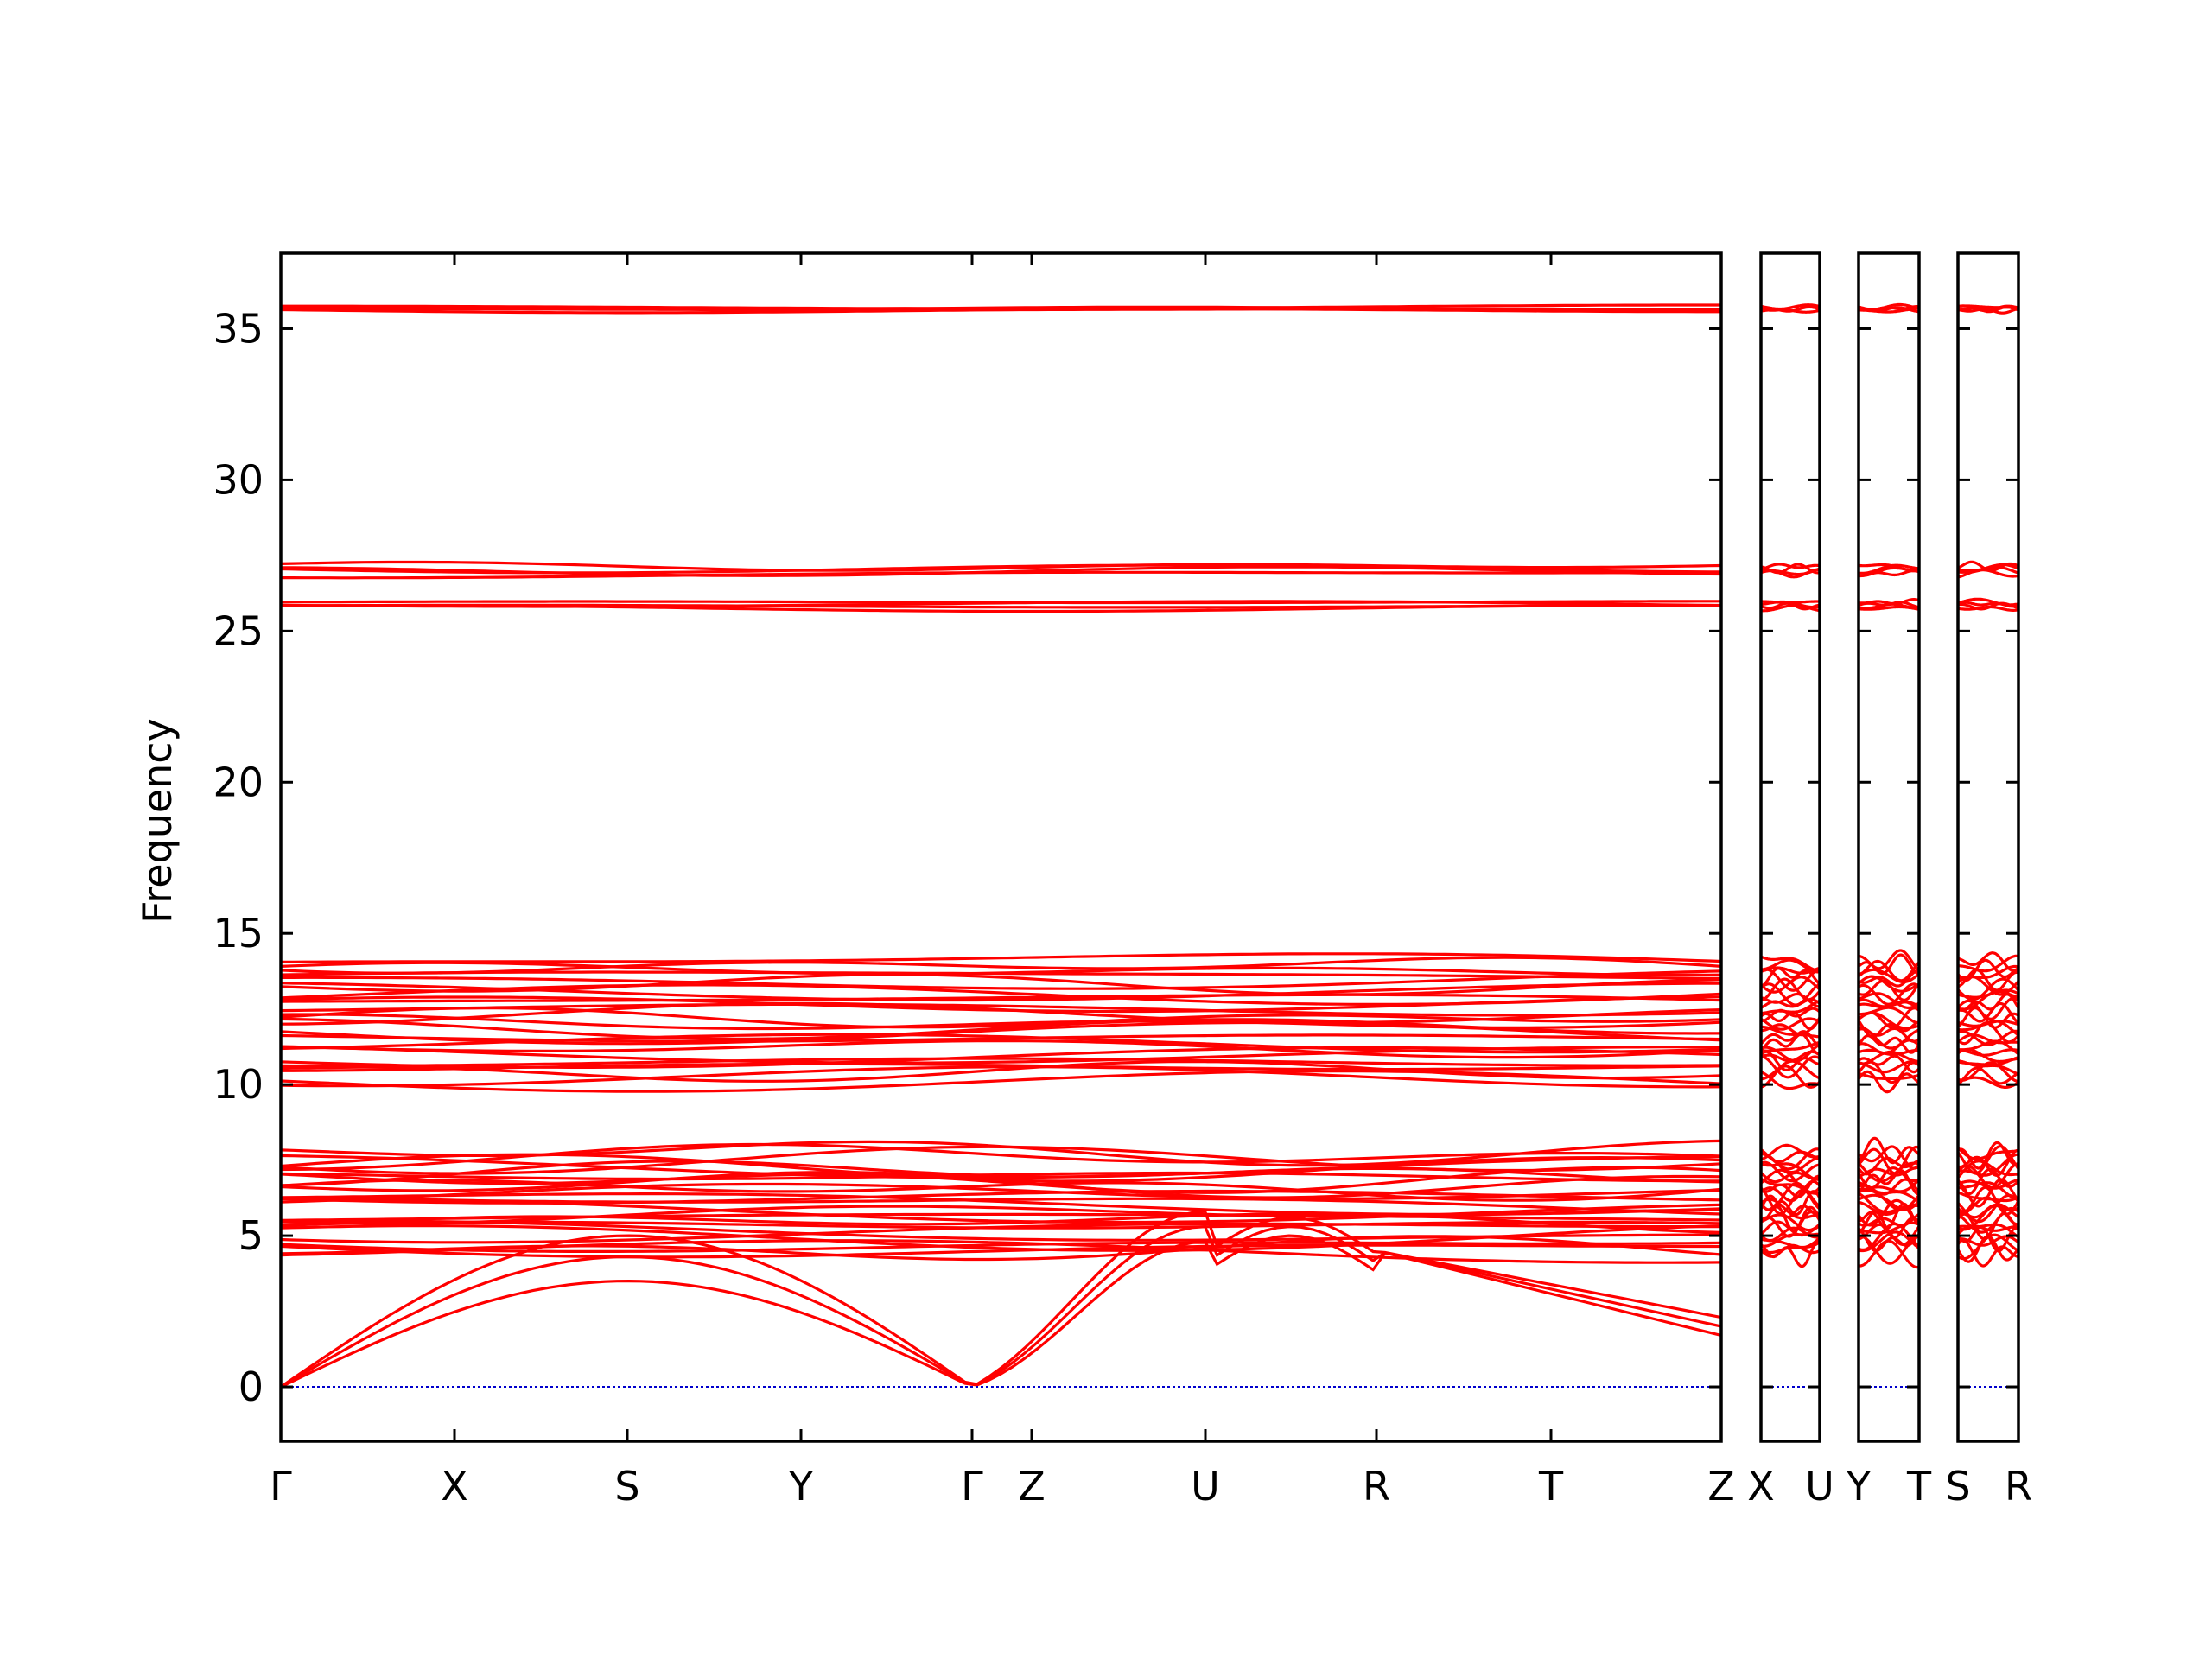 The width and height of the screenshot is (2212, 1659). Describe the element at coordinates (251, 1386) in the screenshot. I see `y-tick-label: 0` at that location.